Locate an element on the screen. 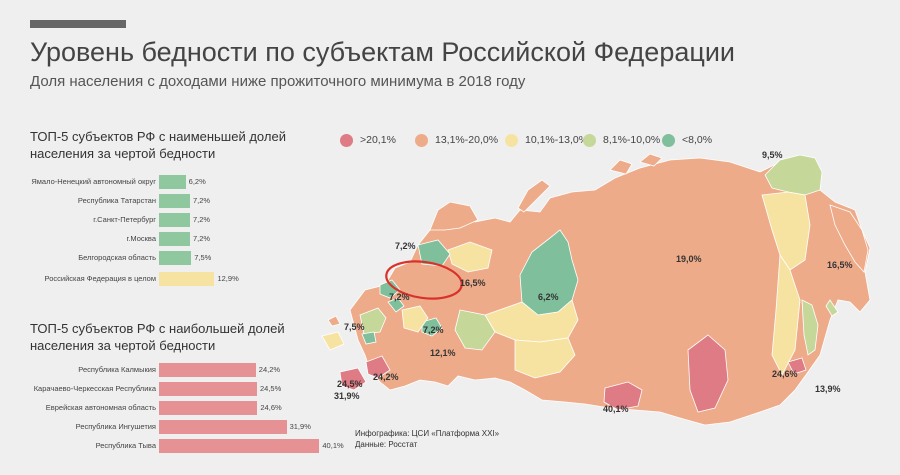  highest-bar-row: Республика Ингушетия 31,9% is located at coordinates (190, 427).